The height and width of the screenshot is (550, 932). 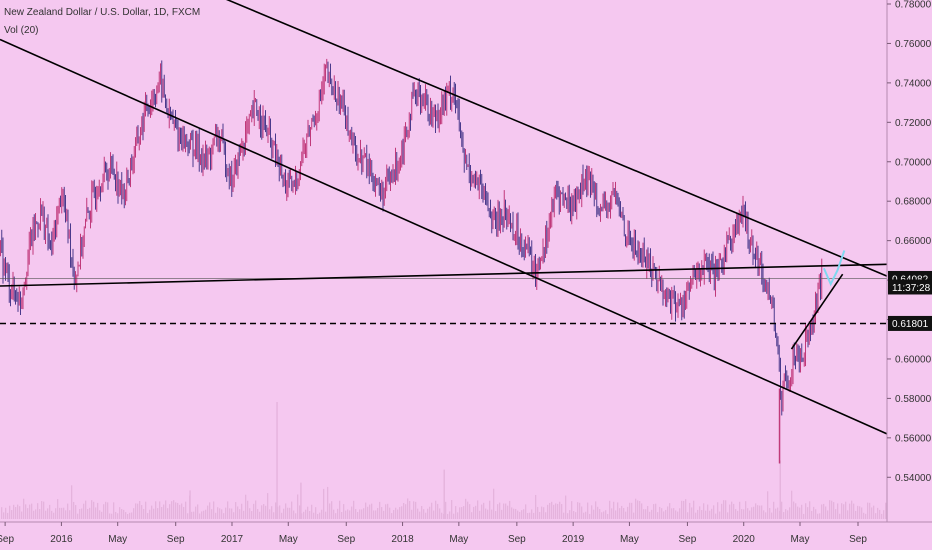 What do you see at coordinates (913, 5) in the screenshot?
I see `y-tick-label: 0.78000` at bounding box center [913, 5].